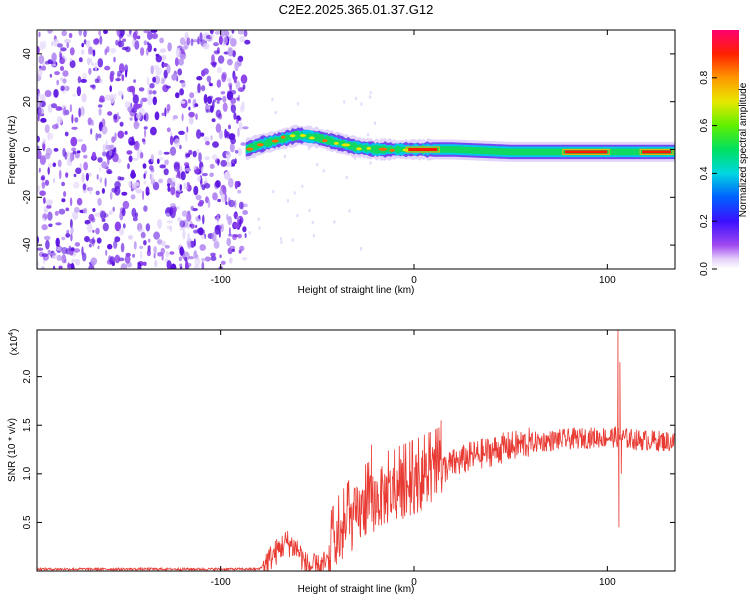 The width and height of the screenshot is (750, 600). What do you see at coordinates (221, 280) in the screenshot?
I see `spectrogram-x-tick-label: -100` at bounding box center [221, 280].